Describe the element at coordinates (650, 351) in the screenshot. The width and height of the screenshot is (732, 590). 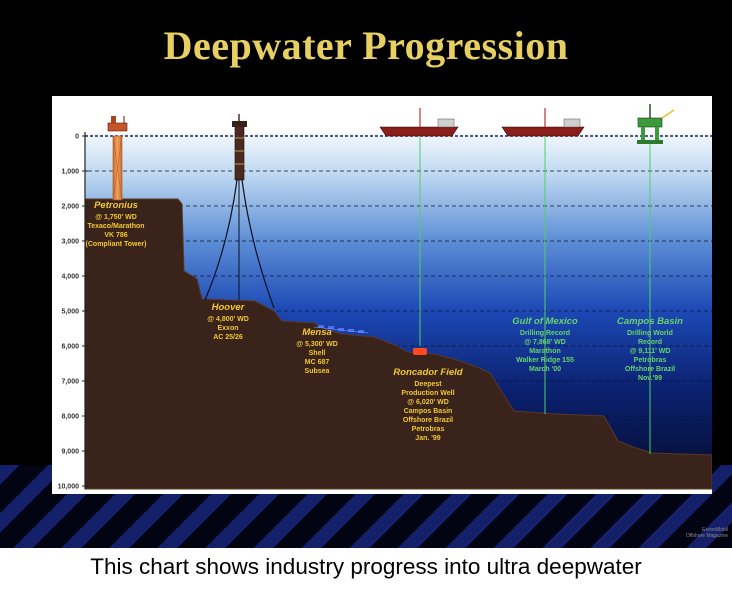
I see `installation-detail: @ 9,111' WD` at that location.